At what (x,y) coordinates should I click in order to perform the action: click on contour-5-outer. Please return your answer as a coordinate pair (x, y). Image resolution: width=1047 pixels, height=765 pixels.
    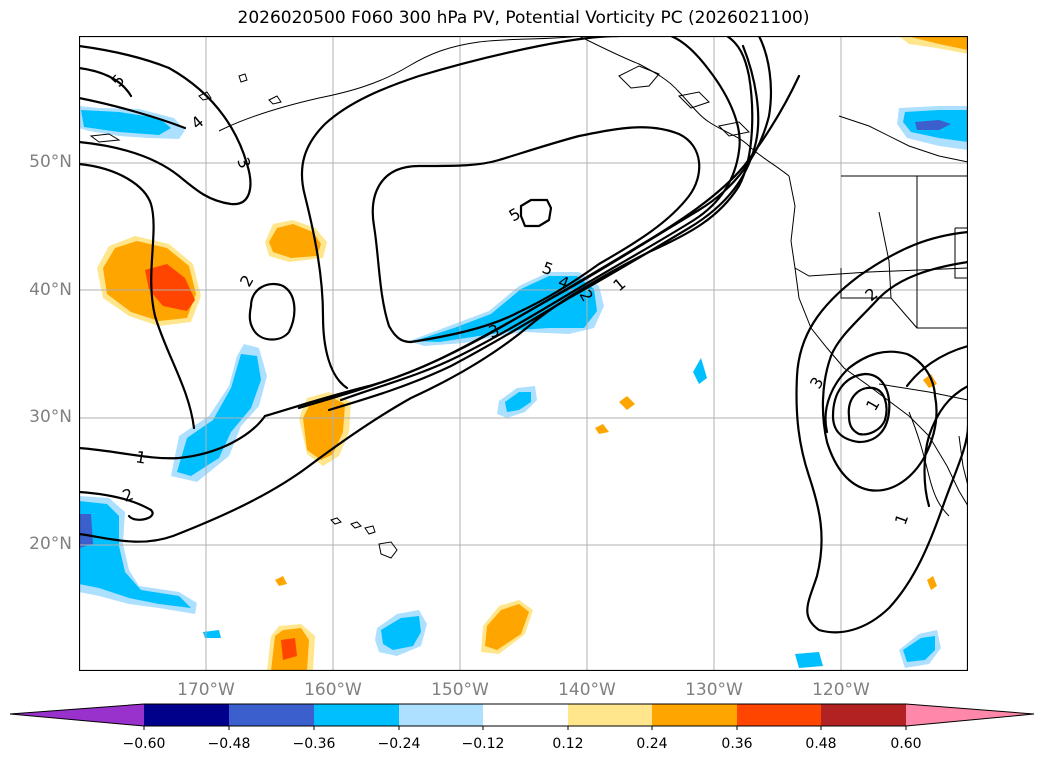
    Looking at the image, I should click on (460, 213).